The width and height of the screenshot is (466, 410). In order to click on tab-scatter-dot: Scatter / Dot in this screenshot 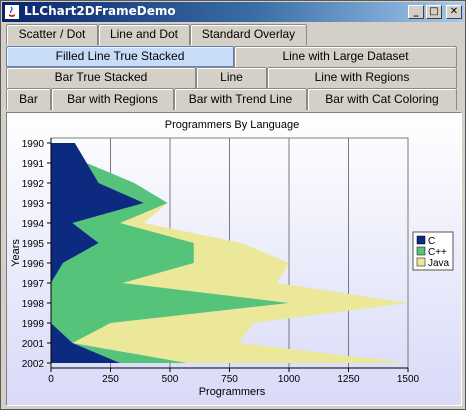, I will do `click(52, 34)`.